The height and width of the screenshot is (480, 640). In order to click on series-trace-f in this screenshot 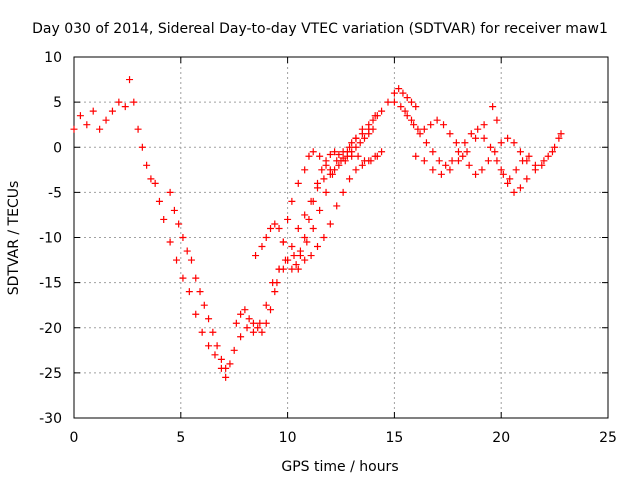, I will do `click(340, 210)`.